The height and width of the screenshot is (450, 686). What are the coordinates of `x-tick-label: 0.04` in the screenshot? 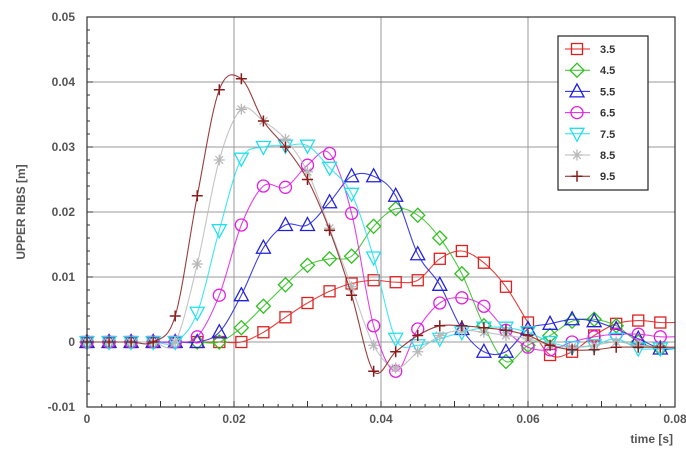 It's located at (381, 419).